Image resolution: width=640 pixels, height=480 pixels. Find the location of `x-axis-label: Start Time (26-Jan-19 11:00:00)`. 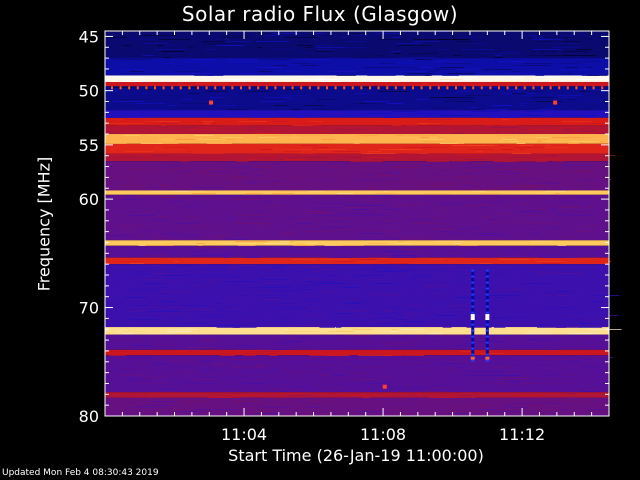

x-axis-label: Start Time (26-Jan-19 11:00:00) is located at coordinates (356, 455).